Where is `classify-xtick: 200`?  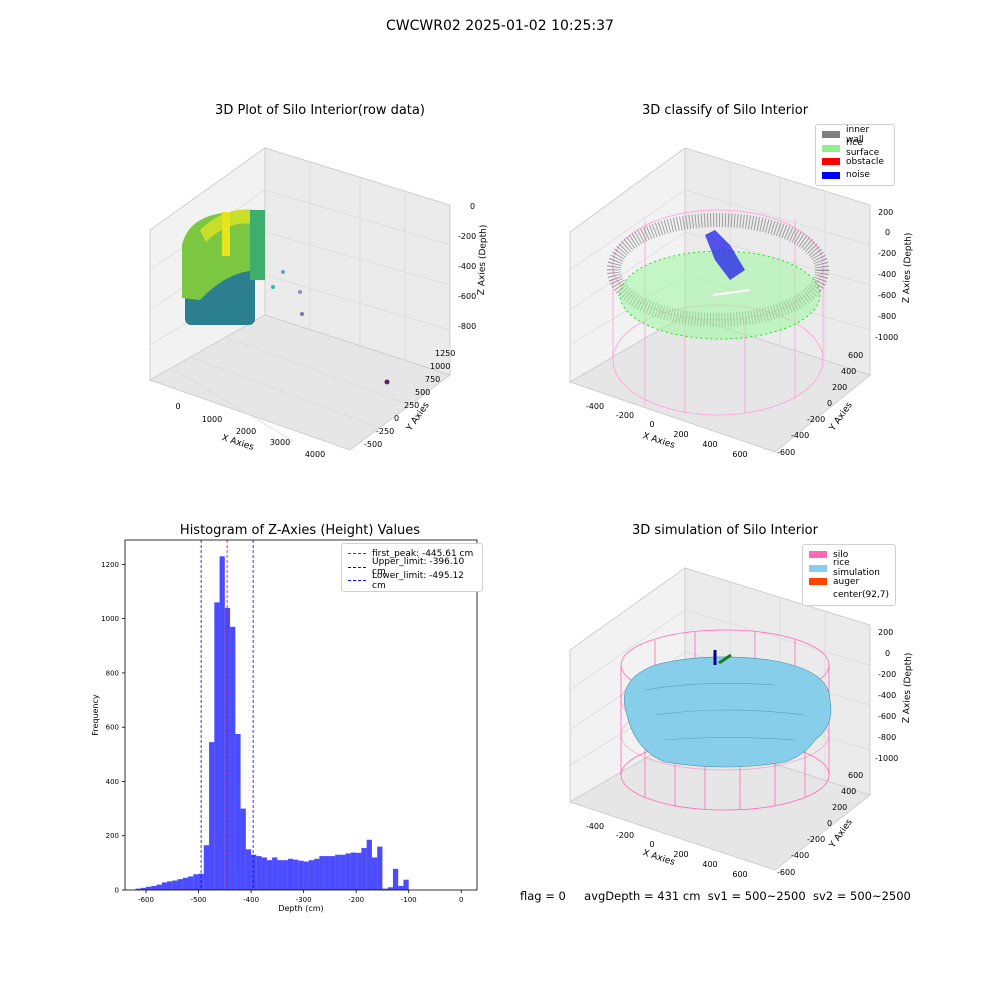
classify-xtick: 200 is located at coordinates (680, 434).